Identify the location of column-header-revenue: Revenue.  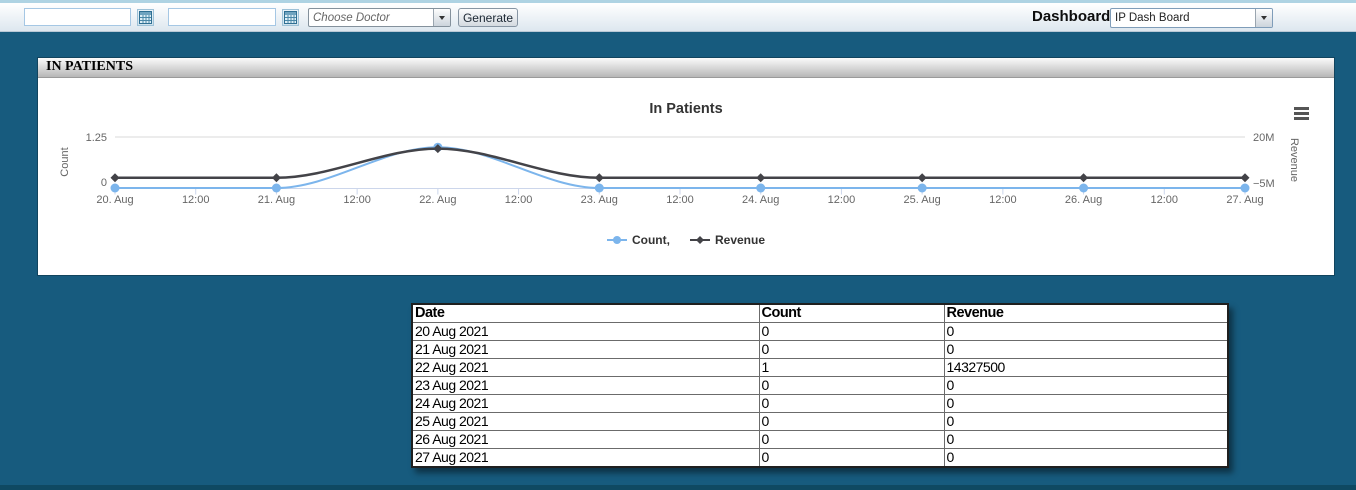
(1086, 313).